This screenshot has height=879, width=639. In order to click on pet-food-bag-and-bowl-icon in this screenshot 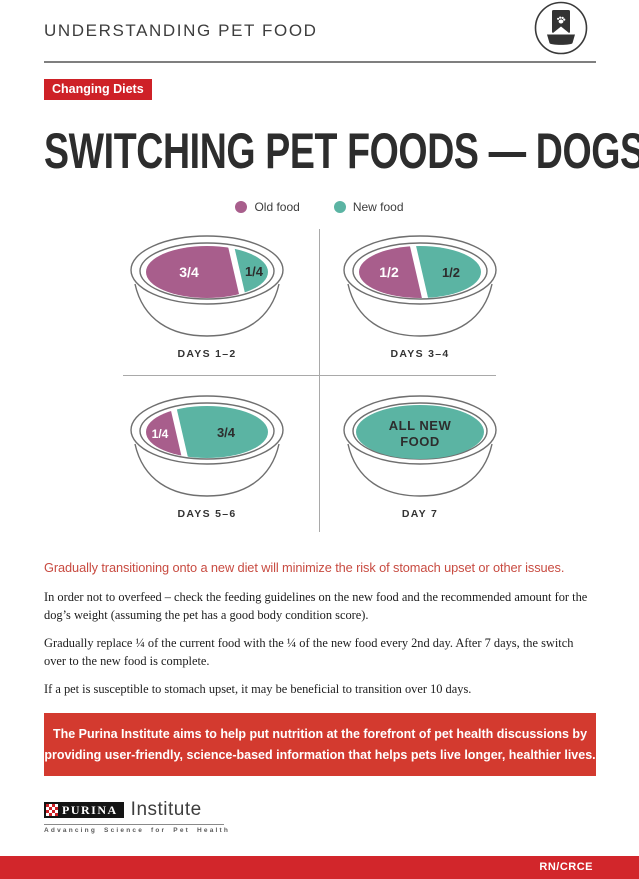, I will do `click(561, 31)`.